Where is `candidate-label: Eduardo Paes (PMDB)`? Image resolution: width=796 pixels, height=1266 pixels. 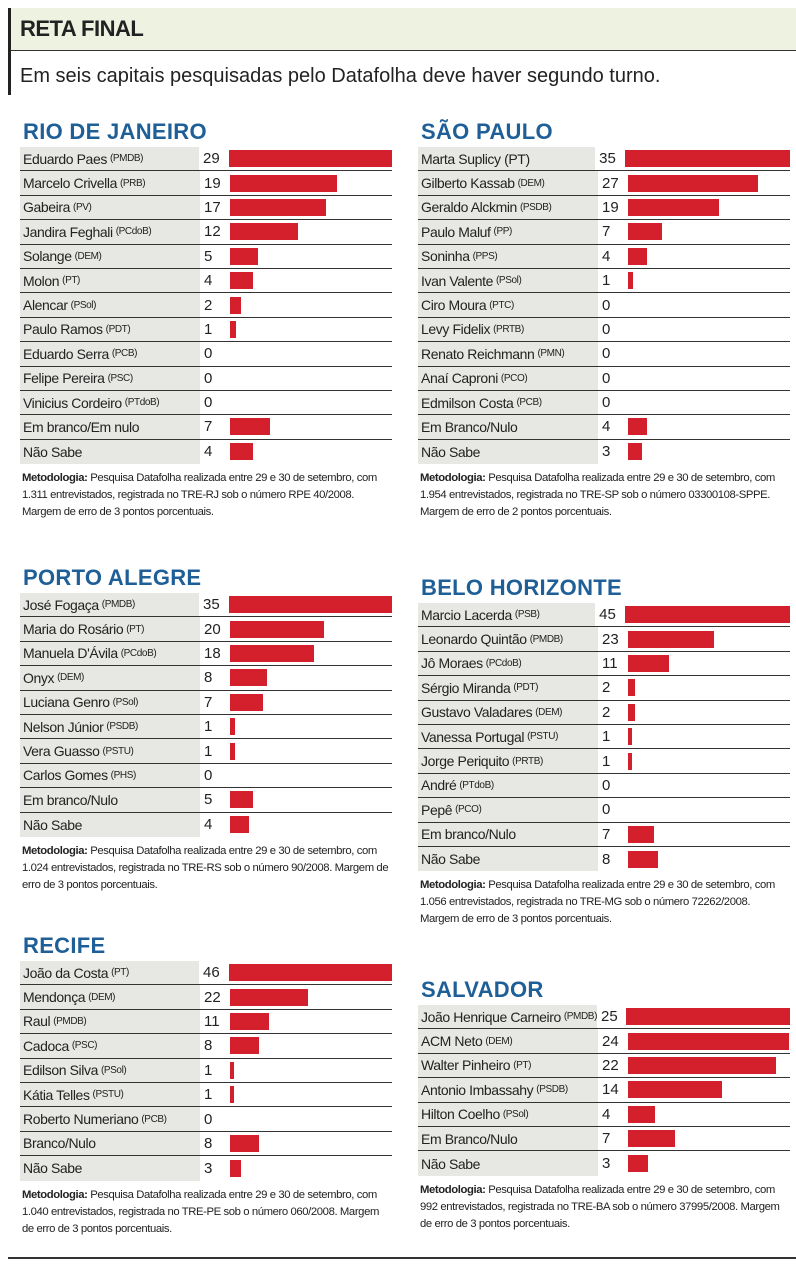 candidate-label: Eduardo Paes (PMDB) is located at coordinates (110, 159).